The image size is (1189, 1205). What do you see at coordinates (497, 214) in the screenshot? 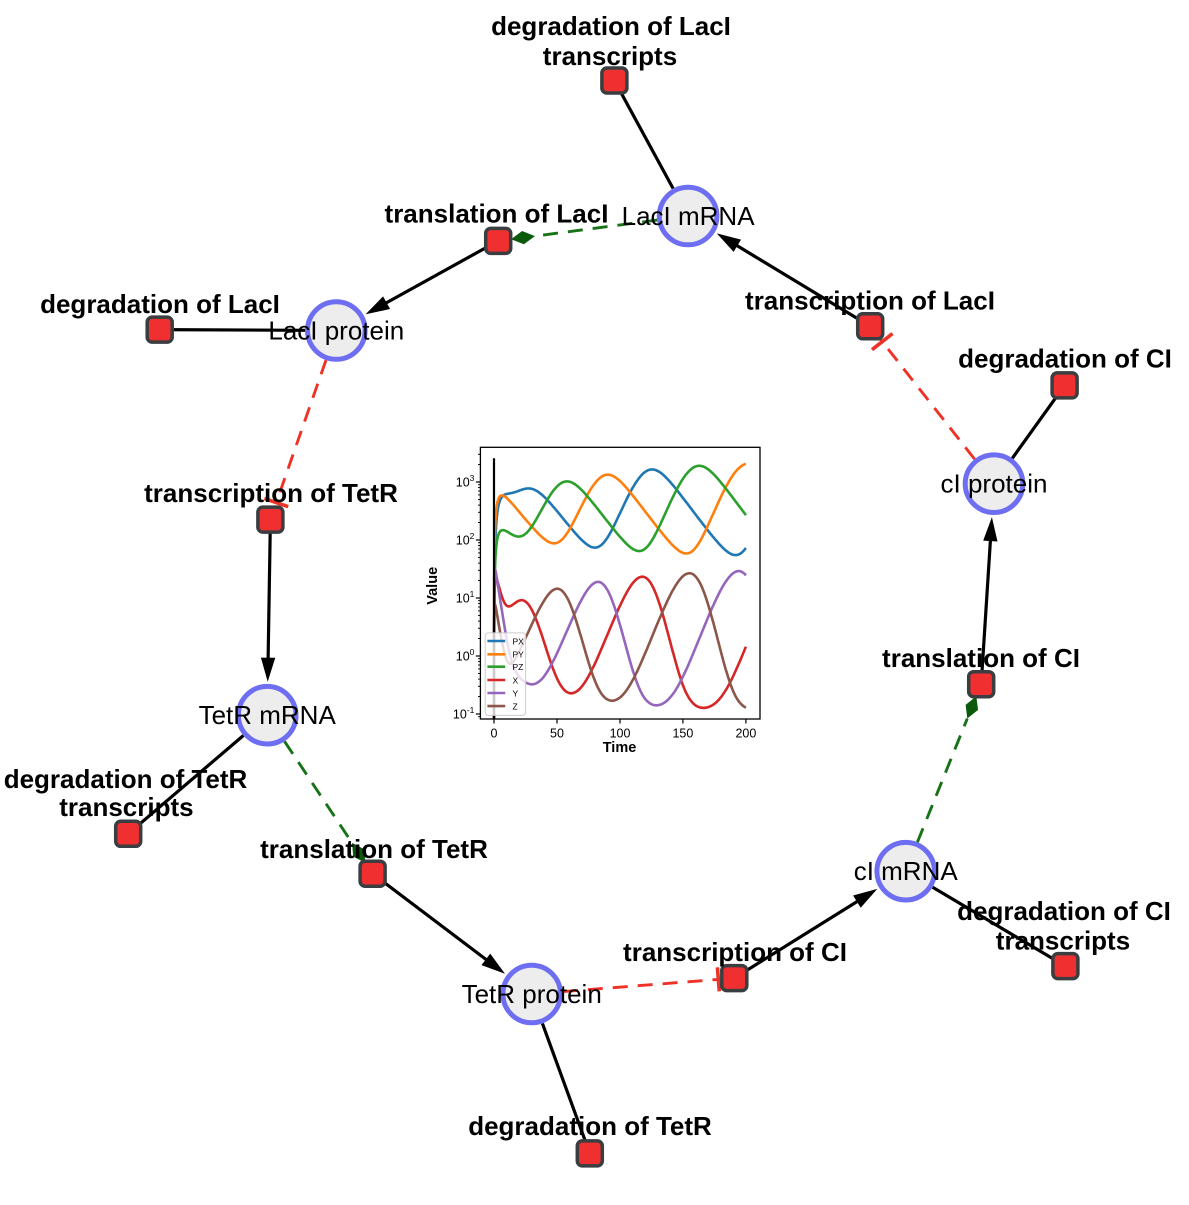
I see `svg-text: translation of LacI` at bounding box center [497, 214].